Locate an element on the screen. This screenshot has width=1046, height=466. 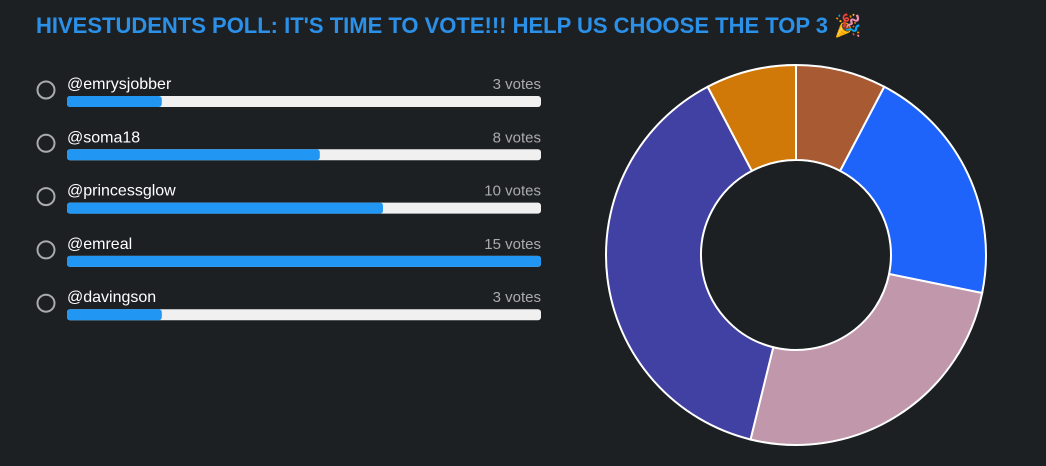
vote-count: 15 votes is located at coordinates (512, 244).